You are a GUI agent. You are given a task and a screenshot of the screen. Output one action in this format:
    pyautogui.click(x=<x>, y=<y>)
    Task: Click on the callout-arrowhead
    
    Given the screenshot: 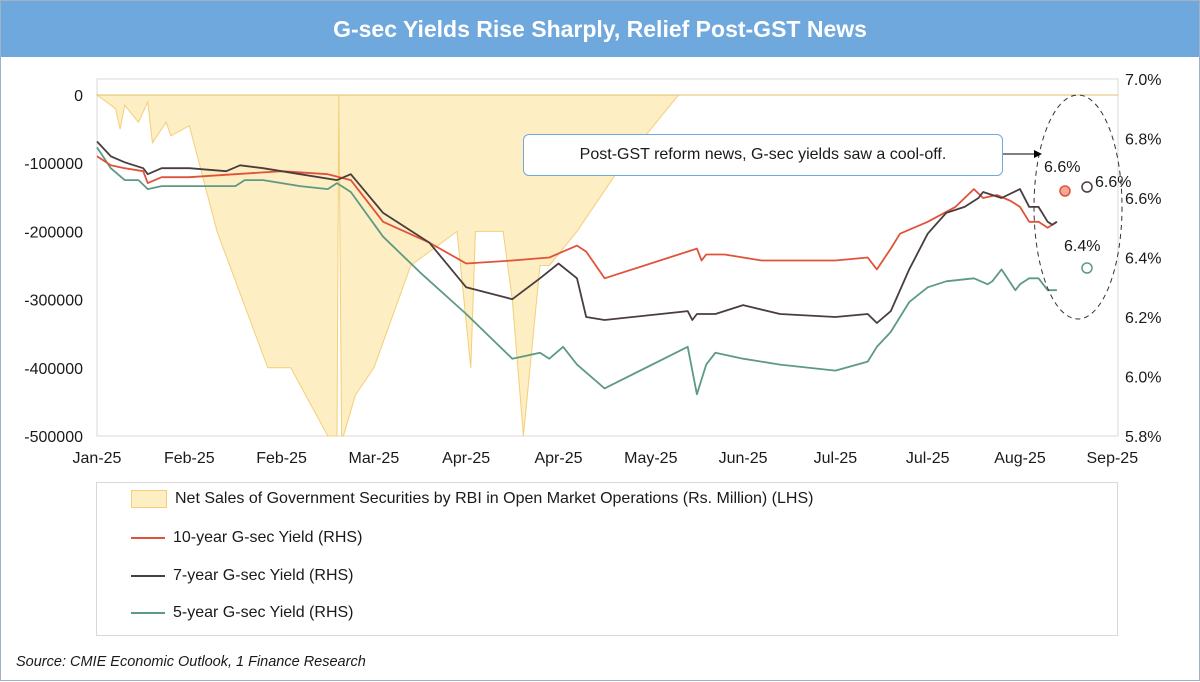 What is the action you would take?
    pyautogui.click(x=1038, y=154)
    